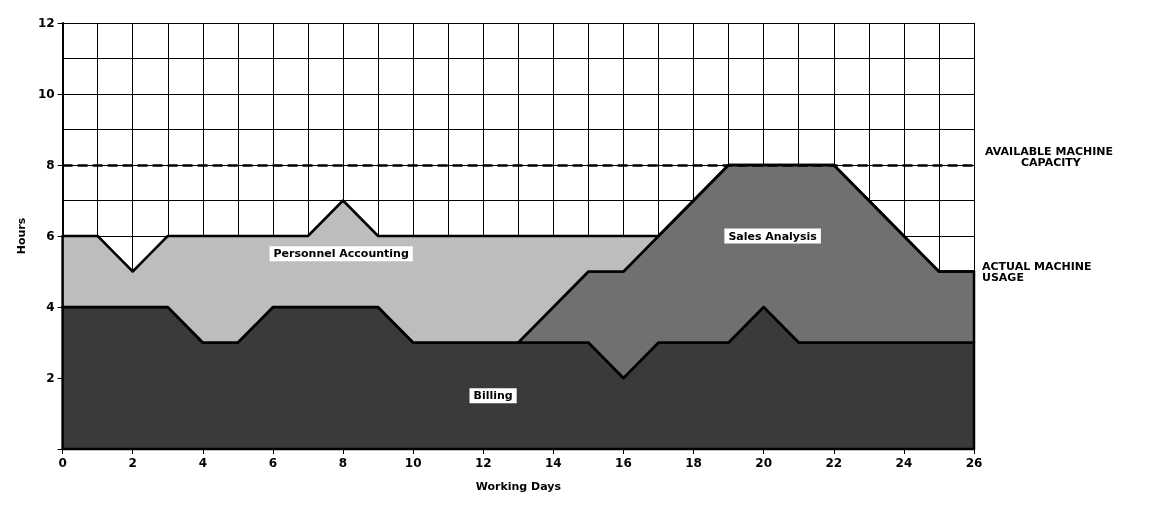  Describe the element at coordinates (202, 463) in the screenshot. I see `x-tick-label: 4` at that location.